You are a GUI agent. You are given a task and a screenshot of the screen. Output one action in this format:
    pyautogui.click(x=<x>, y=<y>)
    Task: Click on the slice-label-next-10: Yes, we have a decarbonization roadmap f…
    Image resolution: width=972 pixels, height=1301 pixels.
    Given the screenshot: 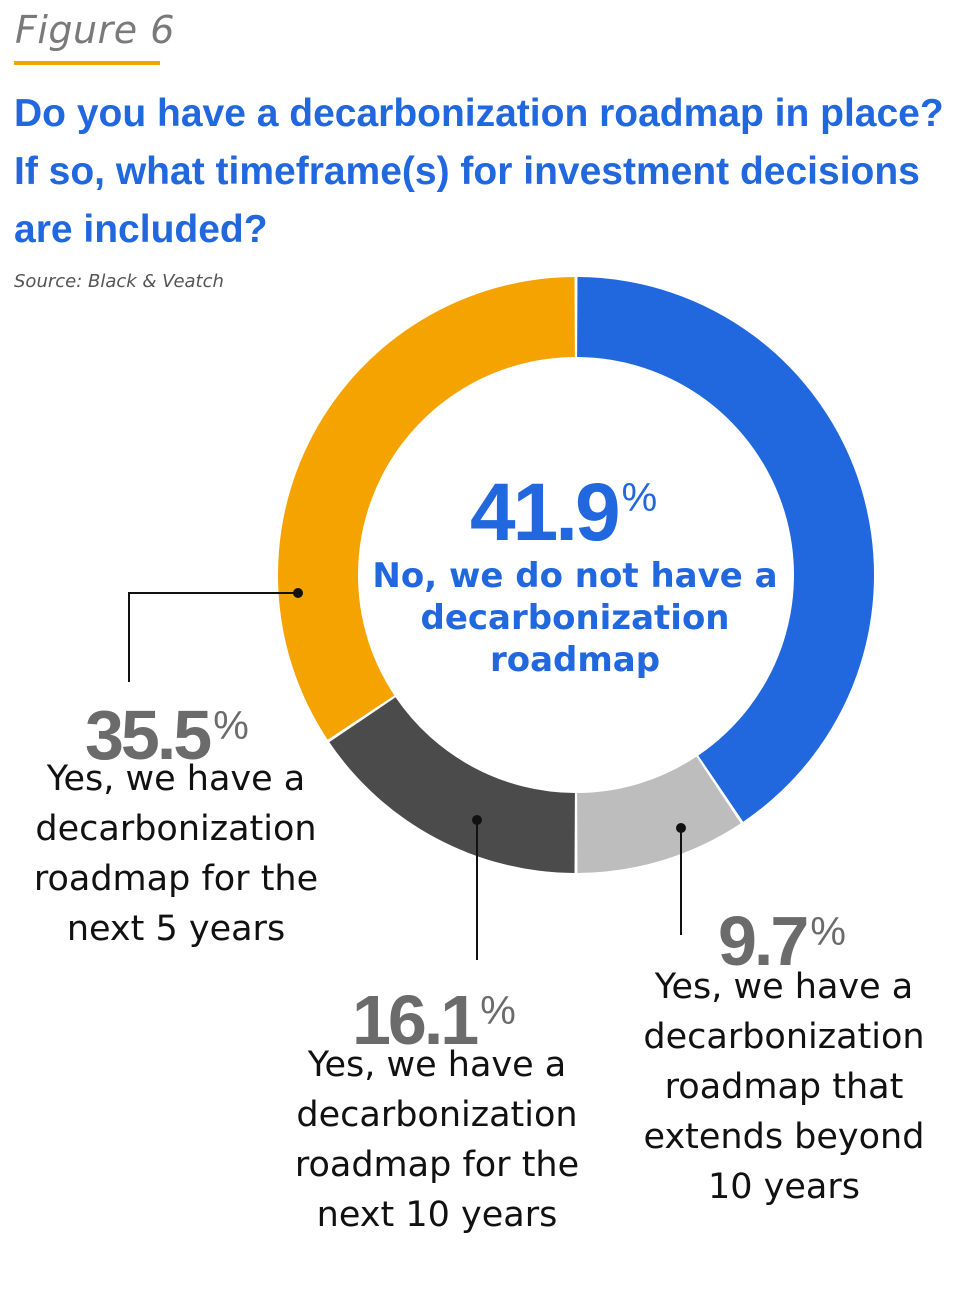 What is the action you would take?
    pyautogui.click(x=437, y=1140)
    